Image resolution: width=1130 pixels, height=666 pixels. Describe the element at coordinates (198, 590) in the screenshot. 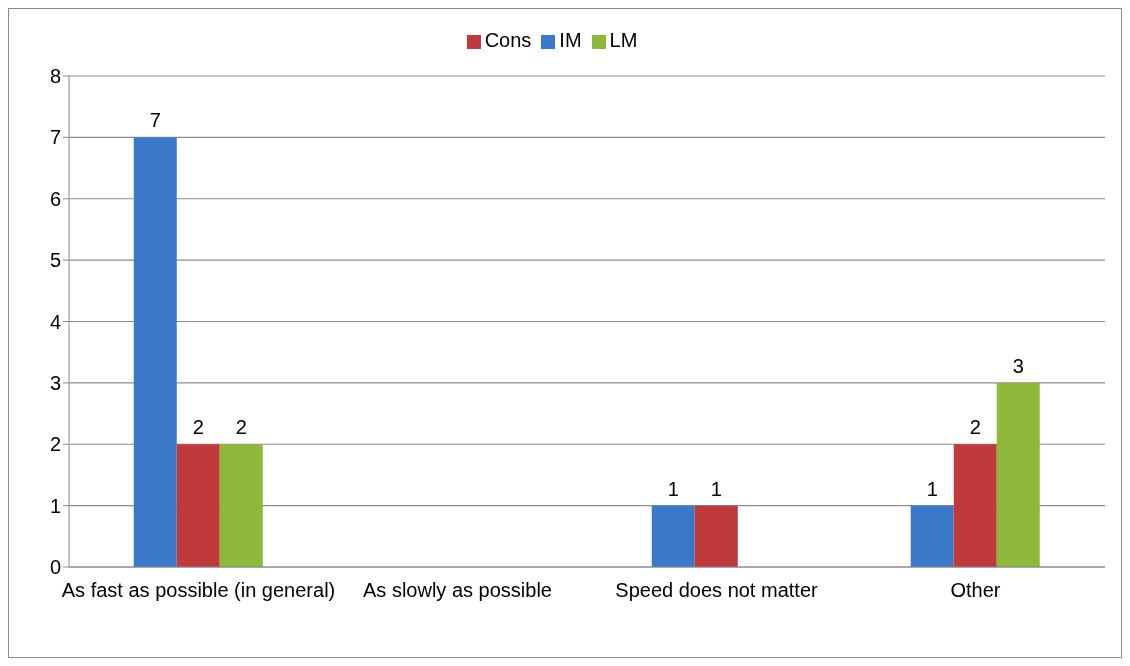

I see `x-tick-label: As fast as possible (in general)` at that location.